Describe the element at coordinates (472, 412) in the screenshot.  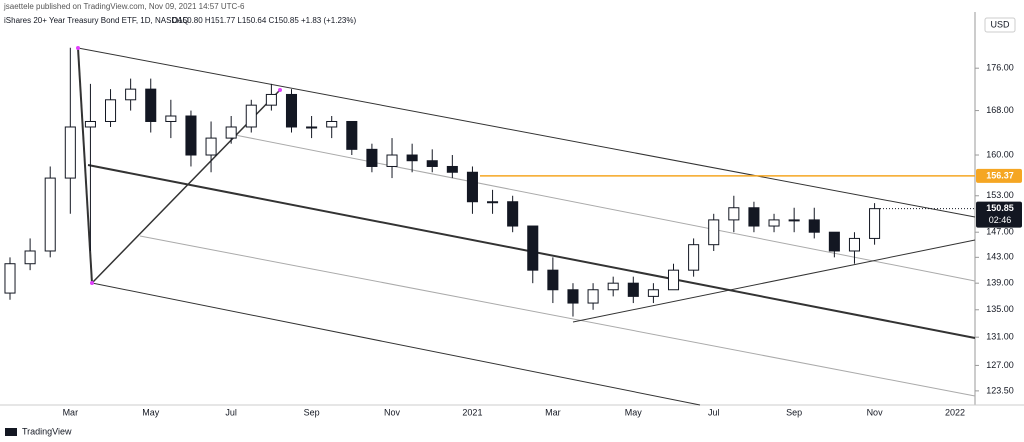
I see `x-tick-label: 2021` at that location.